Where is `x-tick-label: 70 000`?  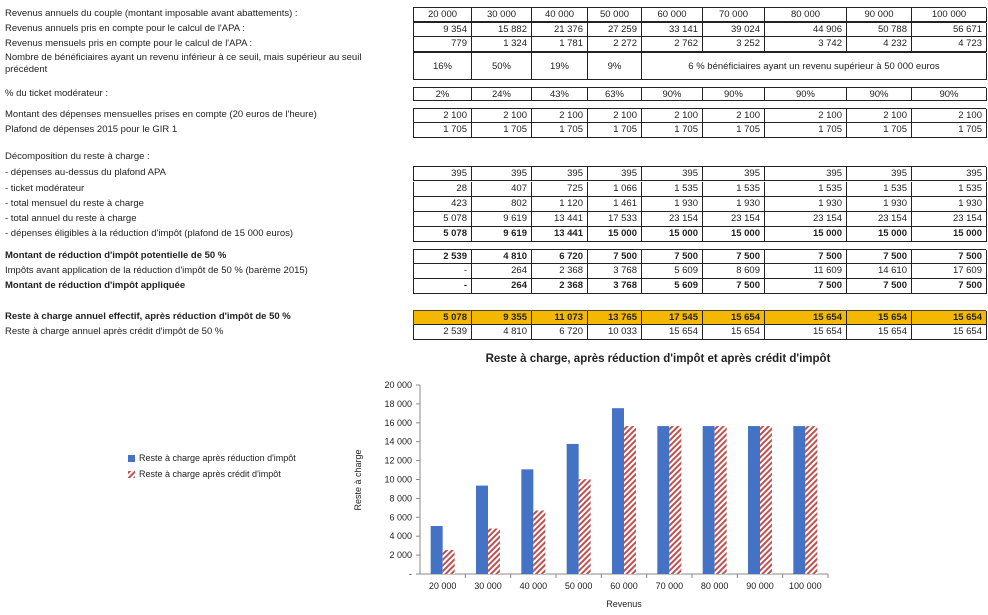
x-tick-label: 70 000 is located at coordinates (670, 586).